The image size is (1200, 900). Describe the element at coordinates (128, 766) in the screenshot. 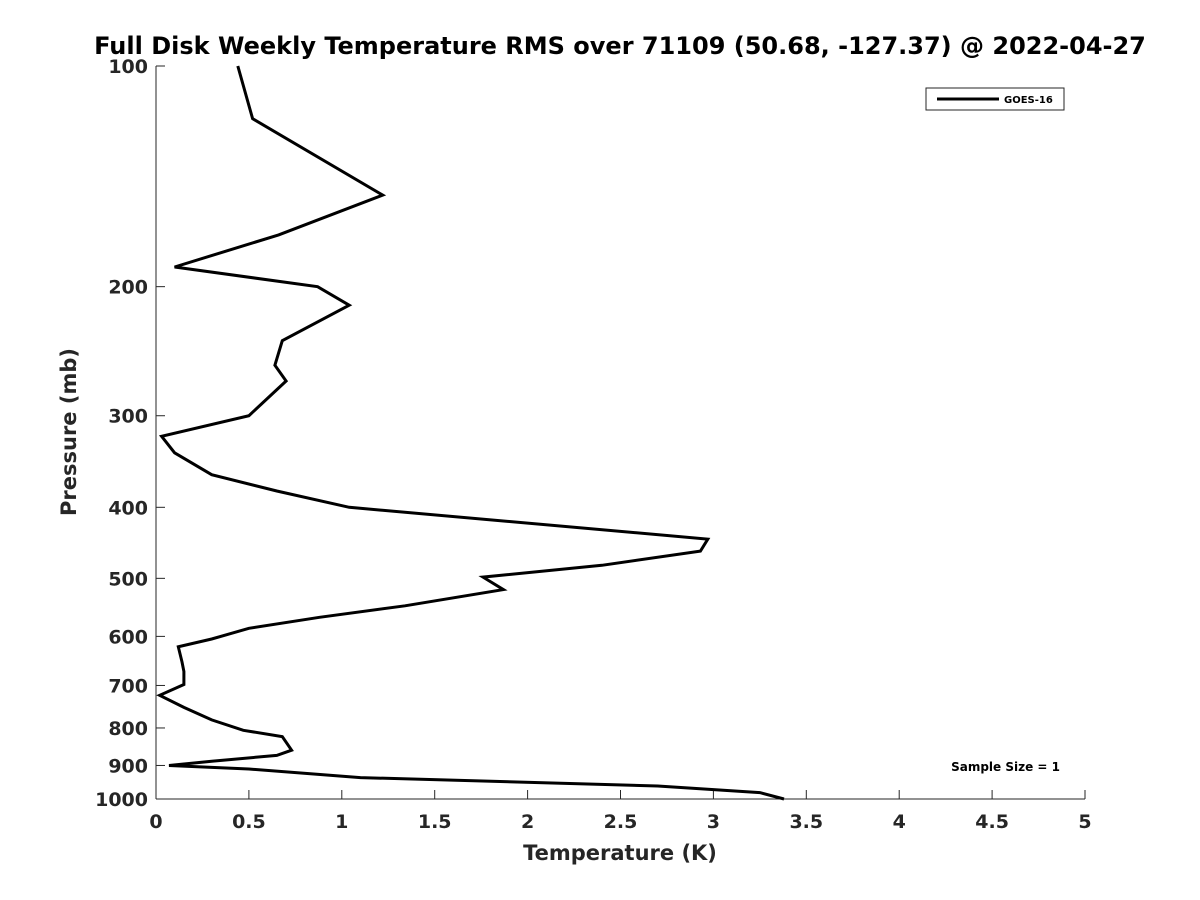

I see `y-tick-label: 900` at that location.